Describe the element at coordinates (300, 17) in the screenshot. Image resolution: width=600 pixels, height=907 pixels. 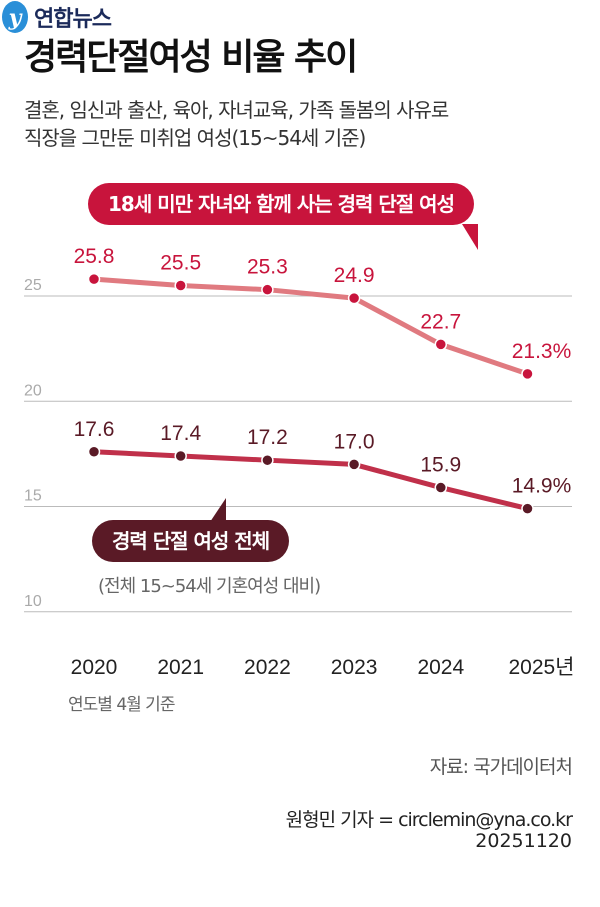
I see `yonhap-logo: y 연합뉴스` at that location.